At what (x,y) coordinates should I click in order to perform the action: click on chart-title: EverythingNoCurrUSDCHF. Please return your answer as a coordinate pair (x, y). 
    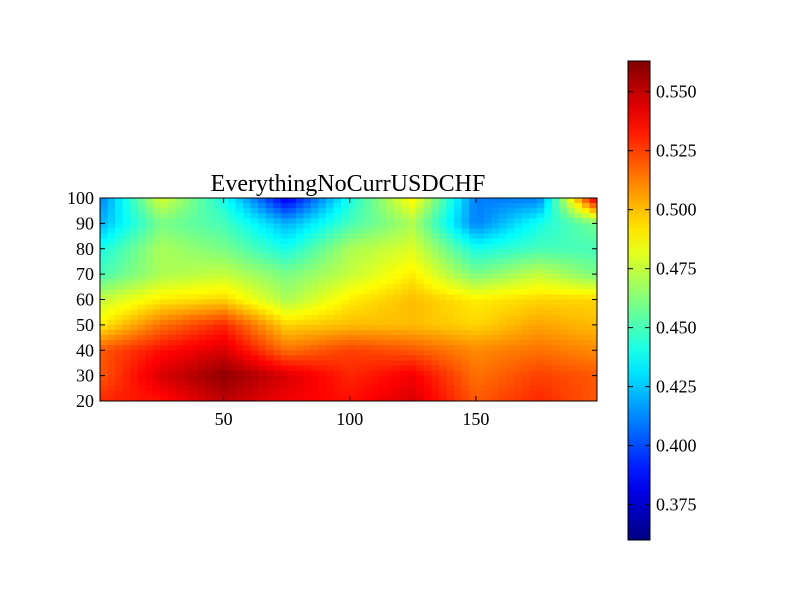
    Looking at the image, I should click on (348, 184).